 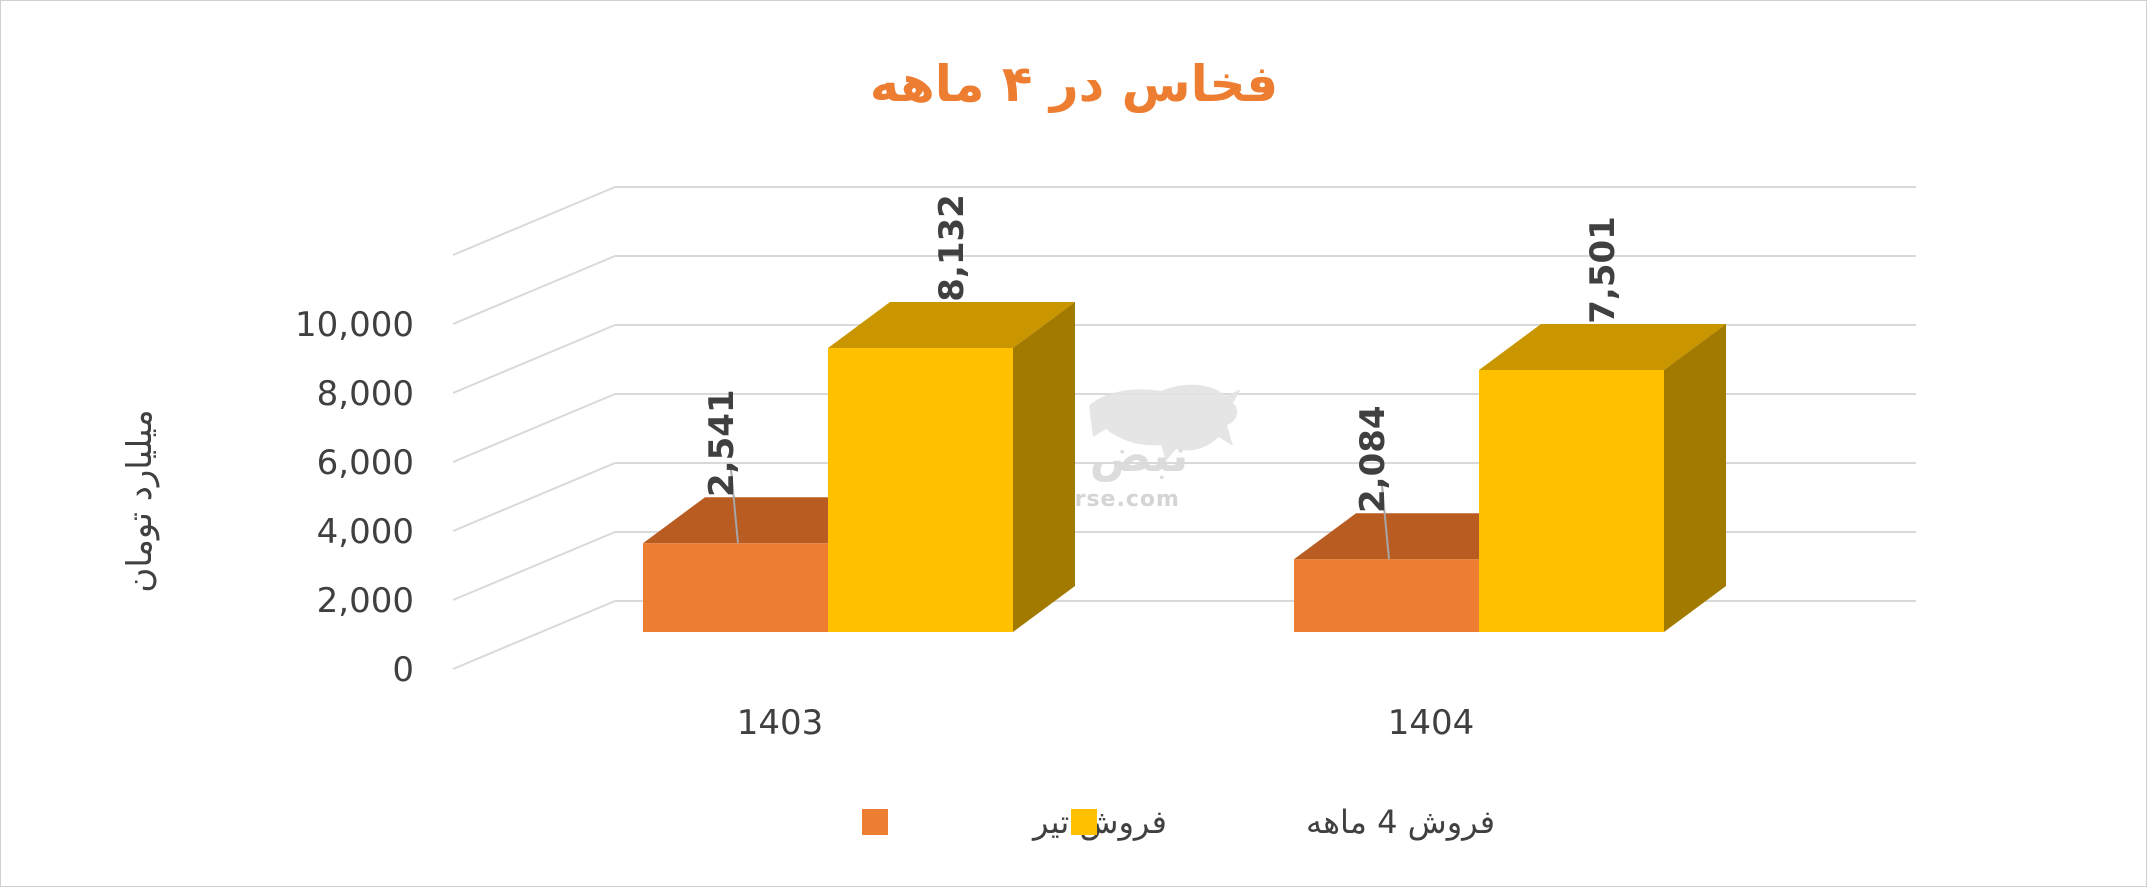 What do you see at coordinates (365, 463) in the screenshot?
I see `y-tick-label: 6,000` at bounding box center [365, 463].